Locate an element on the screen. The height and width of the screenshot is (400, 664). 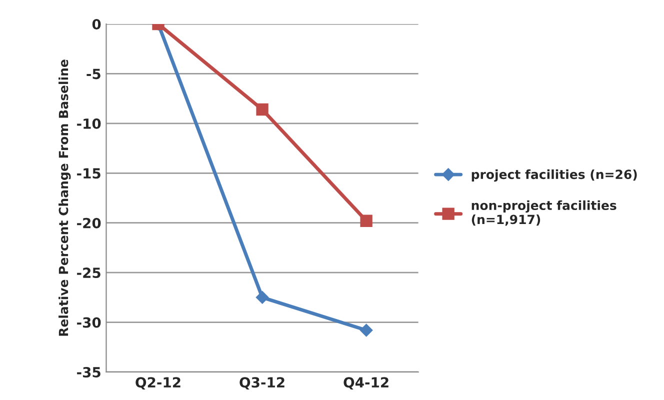
y-tick-label: -35 is located at coordinates (88, 372).